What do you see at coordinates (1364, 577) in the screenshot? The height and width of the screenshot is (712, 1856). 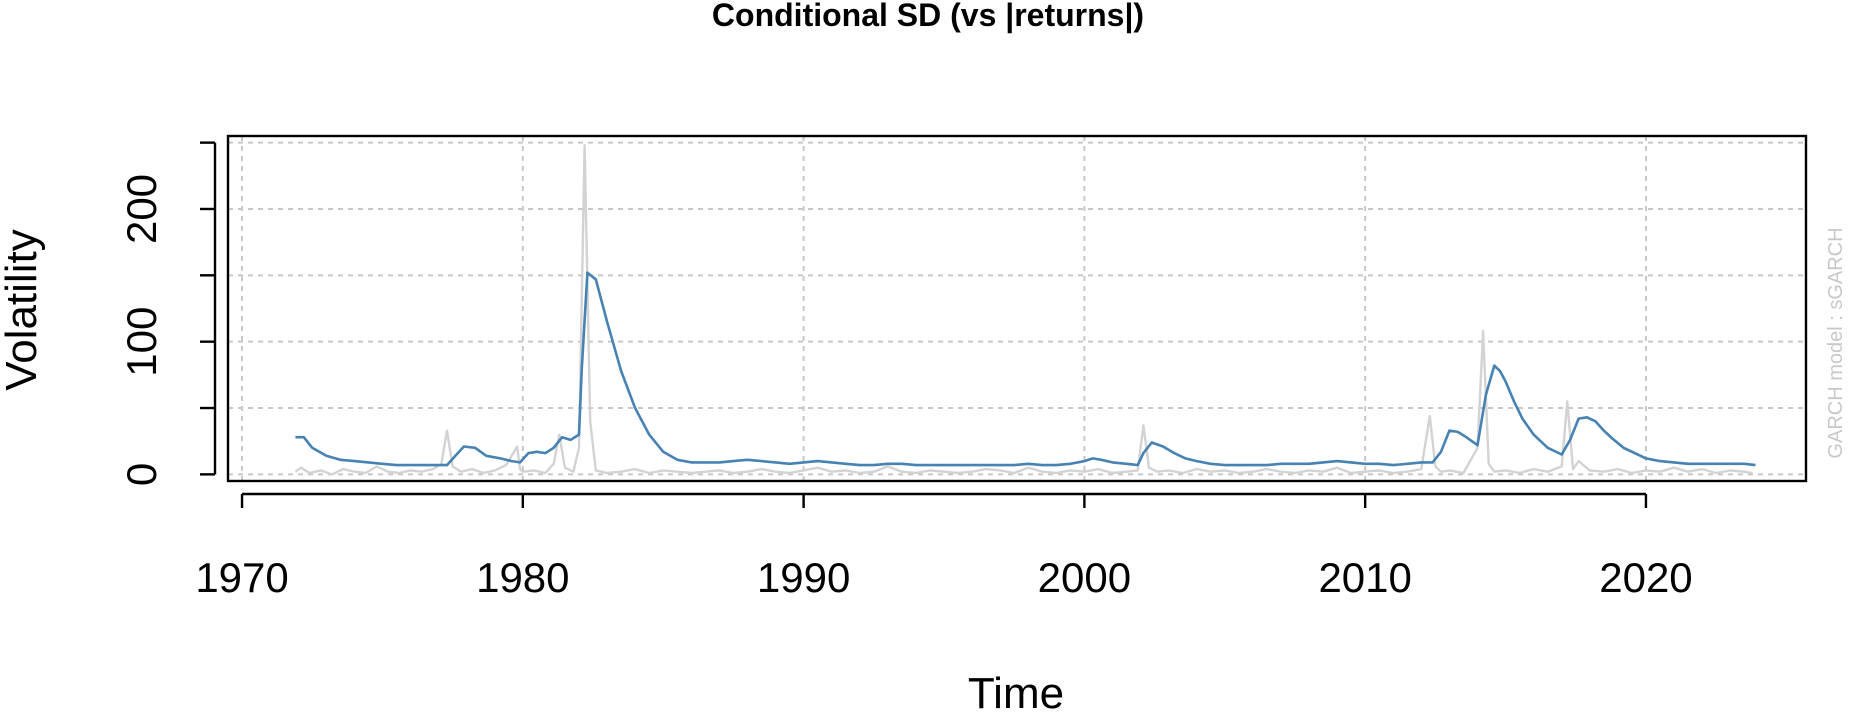 I see `x-tick-label: 2010` at bounding box center [1364, 577].